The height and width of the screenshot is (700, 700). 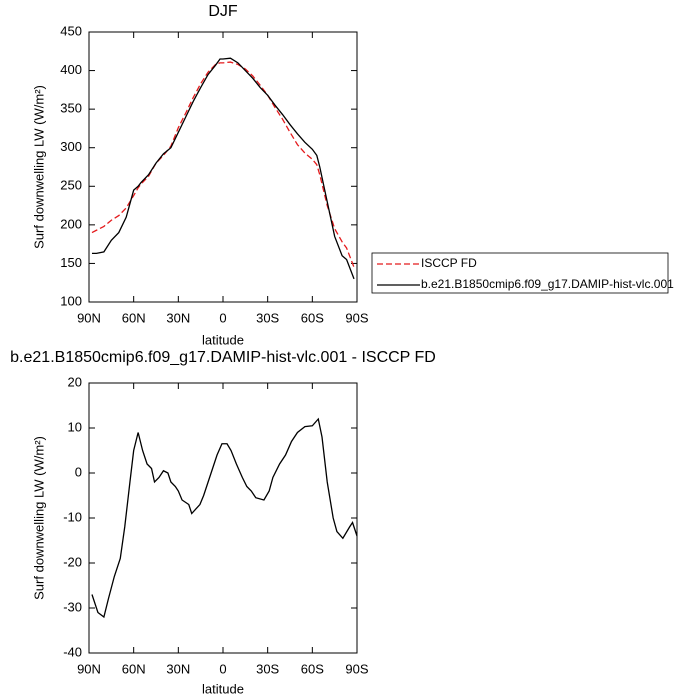 What do you see at coordinates (75, 381) in the screenshot?
I see `y-tick-label: 20` at bounding box center [75, 381].